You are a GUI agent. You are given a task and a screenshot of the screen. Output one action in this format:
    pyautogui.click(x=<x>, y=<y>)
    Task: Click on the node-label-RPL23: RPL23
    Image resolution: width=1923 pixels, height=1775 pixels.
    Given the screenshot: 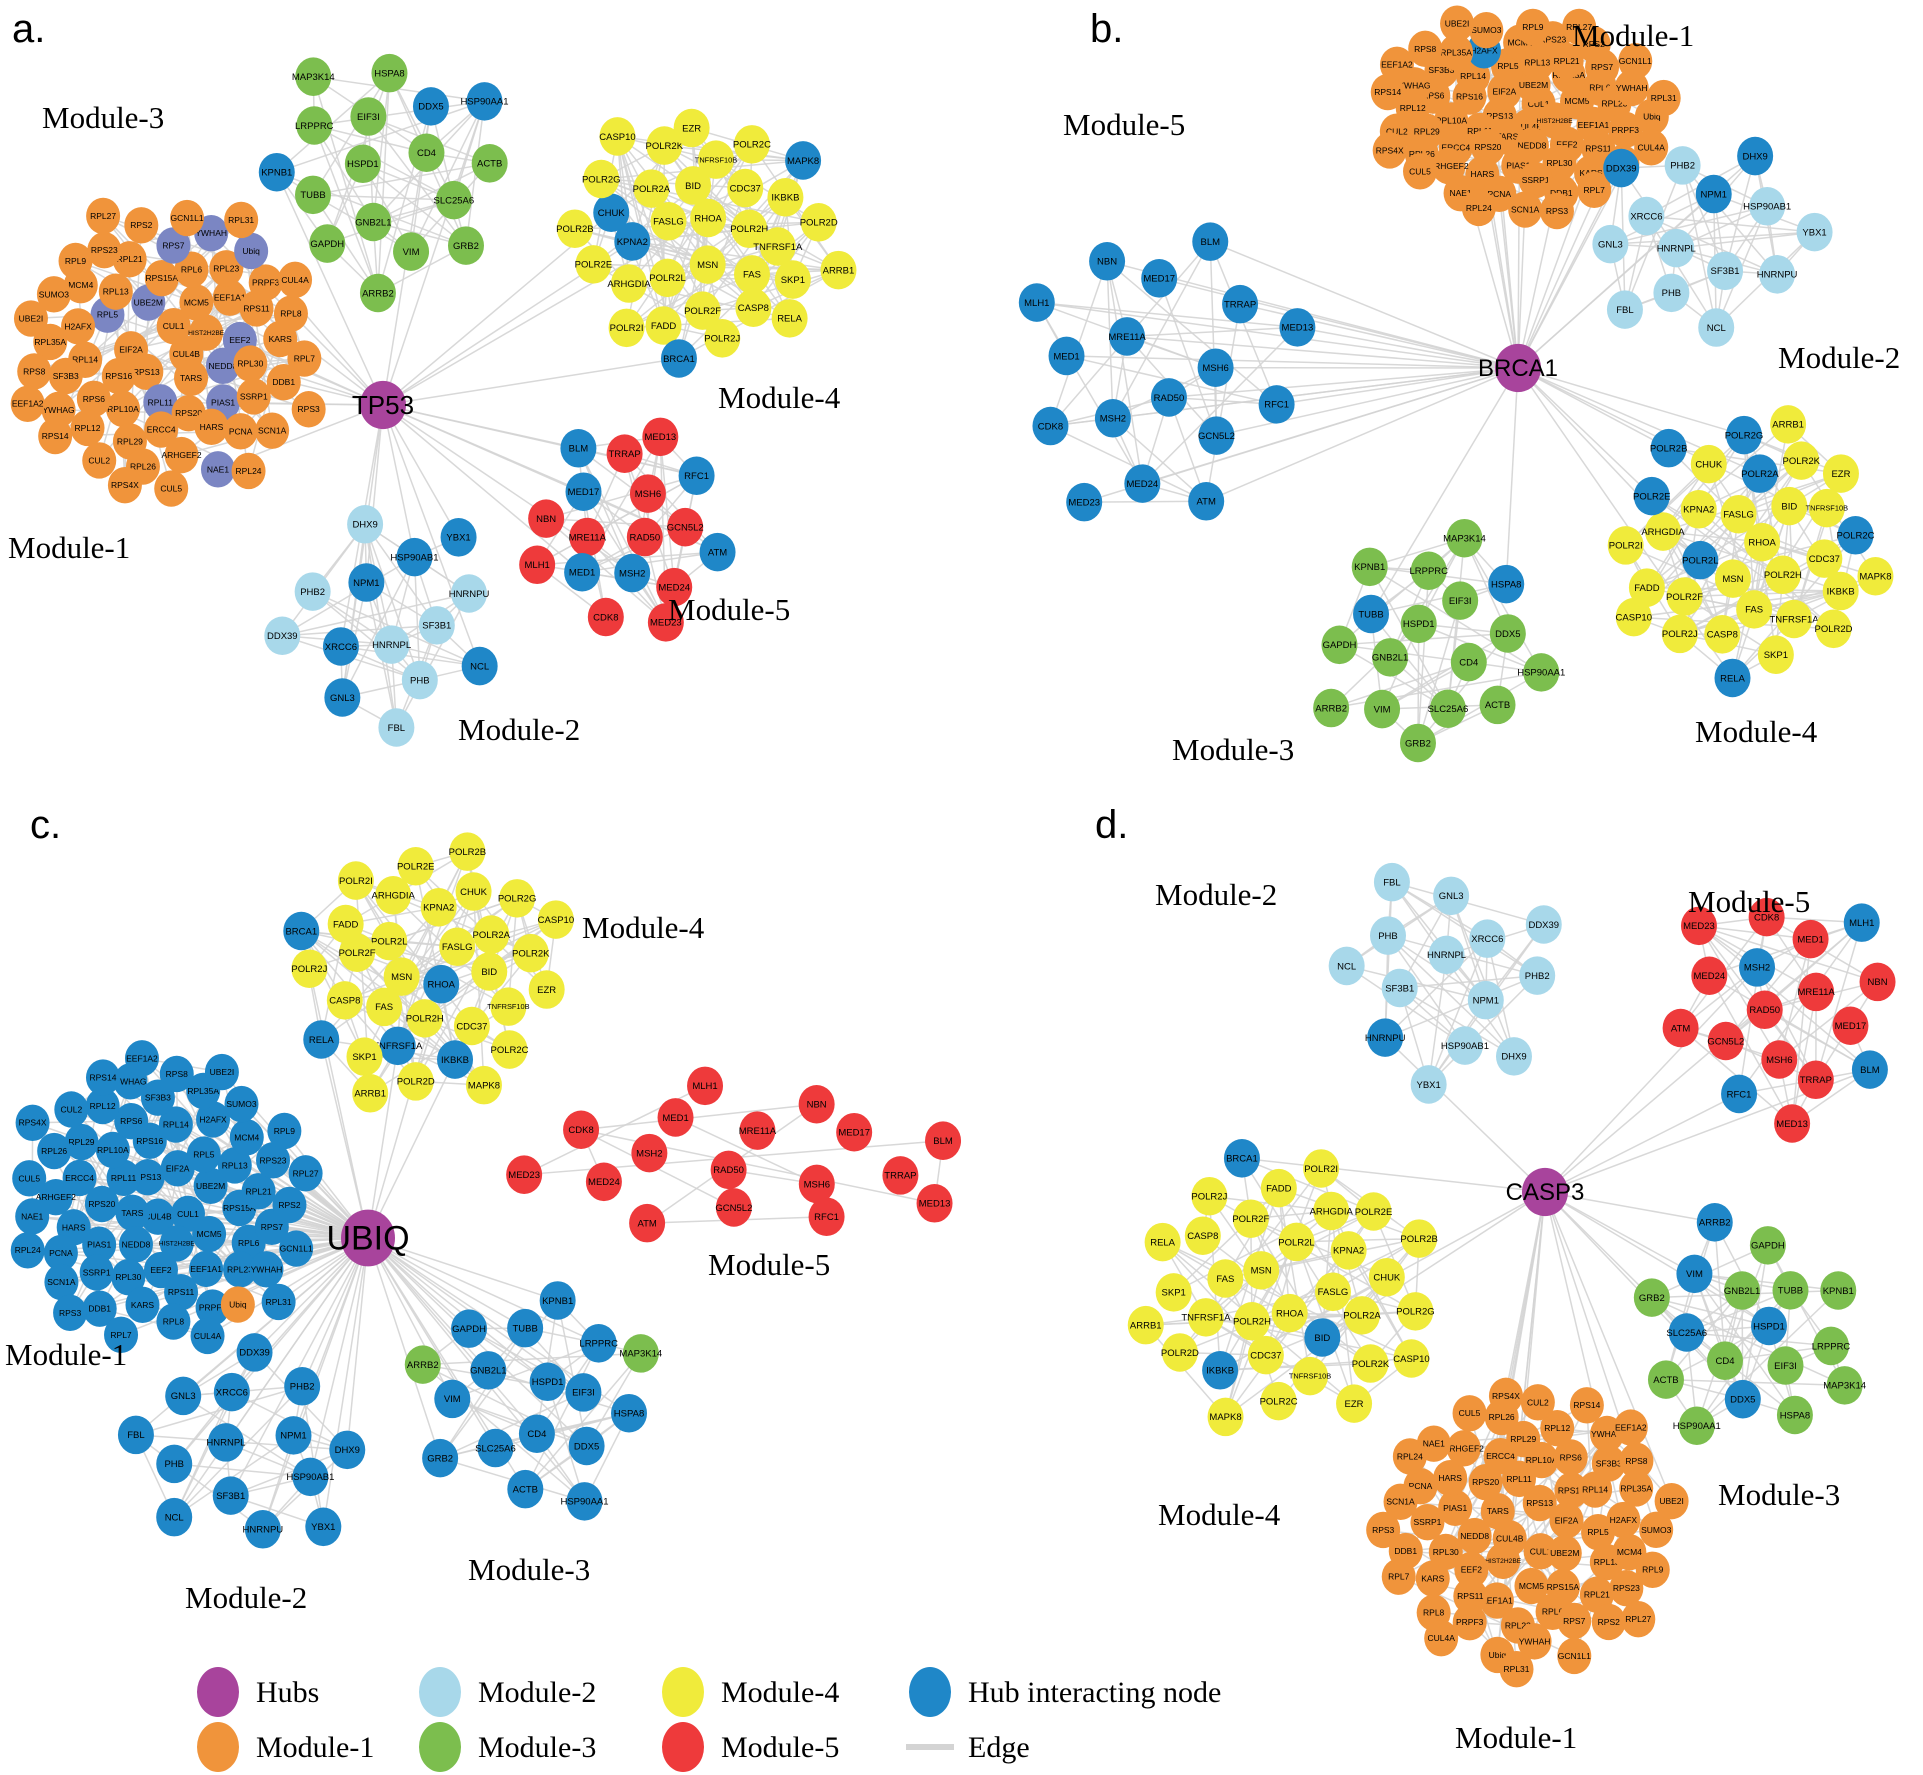 What is the action you would take?
    pyautogui.click(x=1518, y=1625)
    